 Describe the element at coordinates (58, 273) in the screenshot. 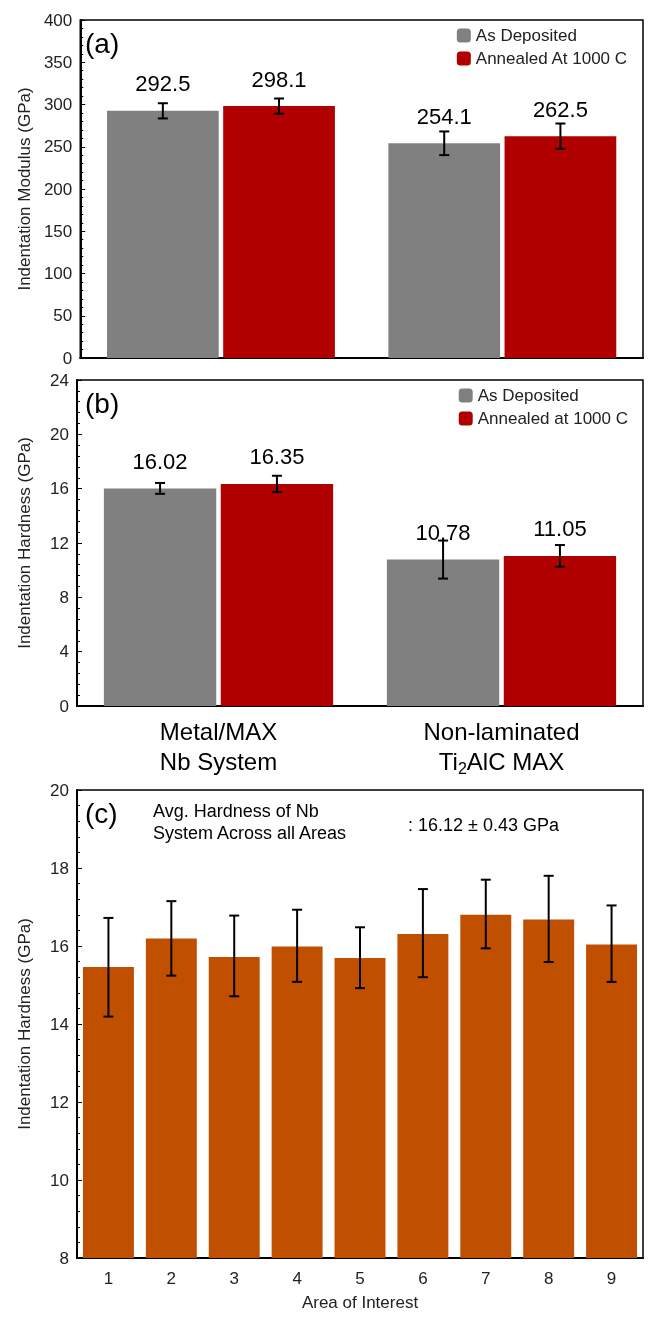

I see `y-tick-label: 100` at that location.